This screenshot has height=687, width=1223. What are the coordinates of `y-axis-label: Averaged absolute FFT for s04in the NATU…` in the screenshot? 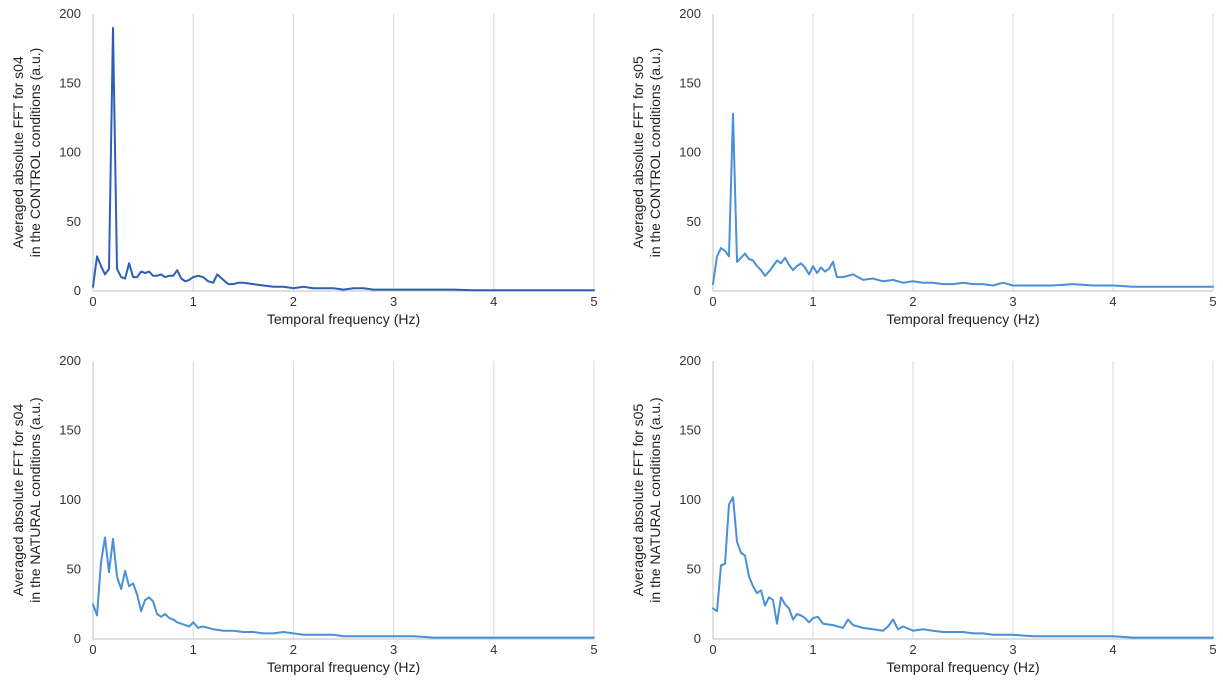 It's located at (26, 499).